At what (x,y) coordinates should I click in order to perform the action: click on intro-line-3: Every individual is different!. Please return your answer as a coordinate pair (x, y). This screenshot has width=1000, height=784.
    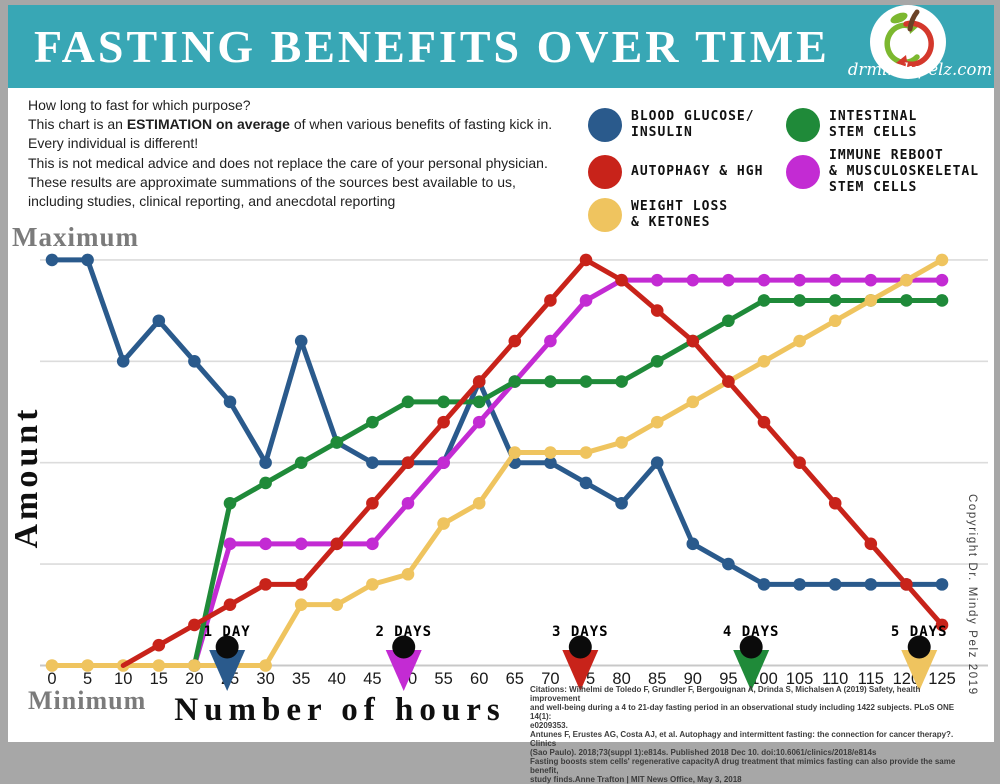
    Looking at the image, I should click on (113, 143).